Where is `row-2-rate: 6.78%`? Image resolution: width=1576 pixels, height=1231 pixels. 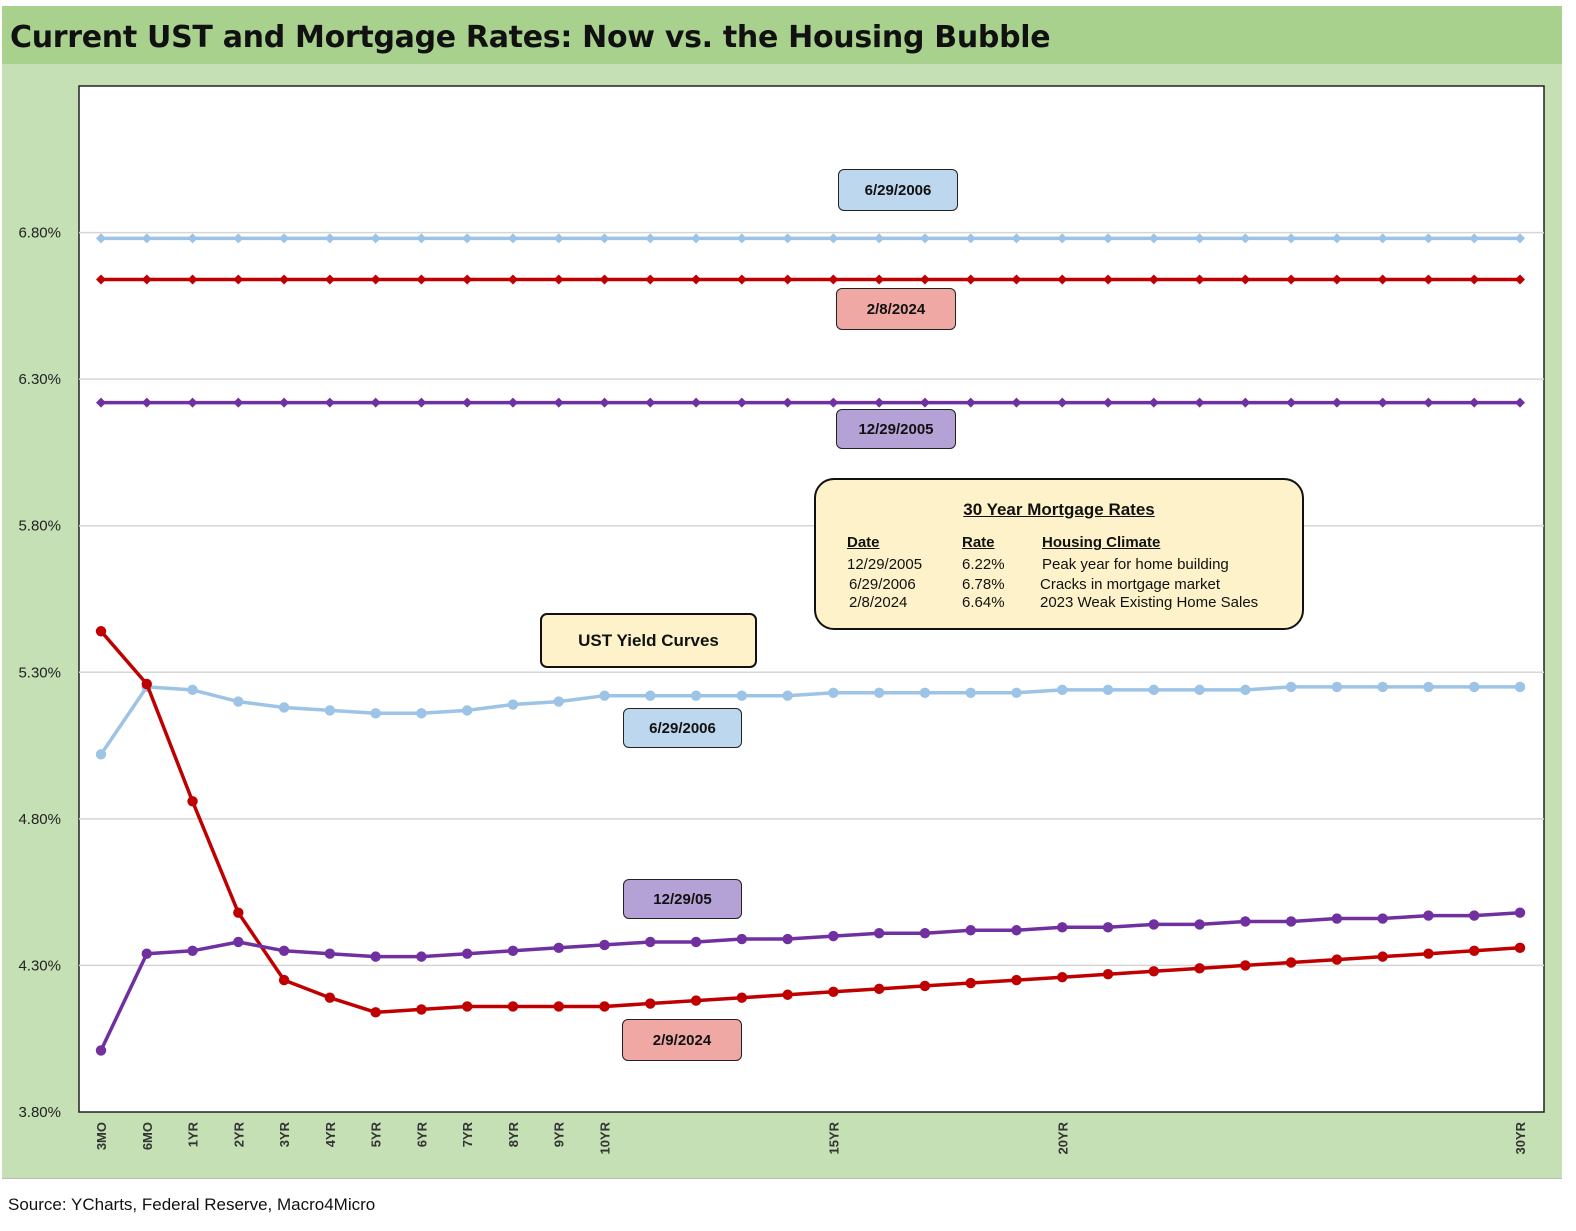
row-2-rate: 6.78% is located at coordinates (983, 584).